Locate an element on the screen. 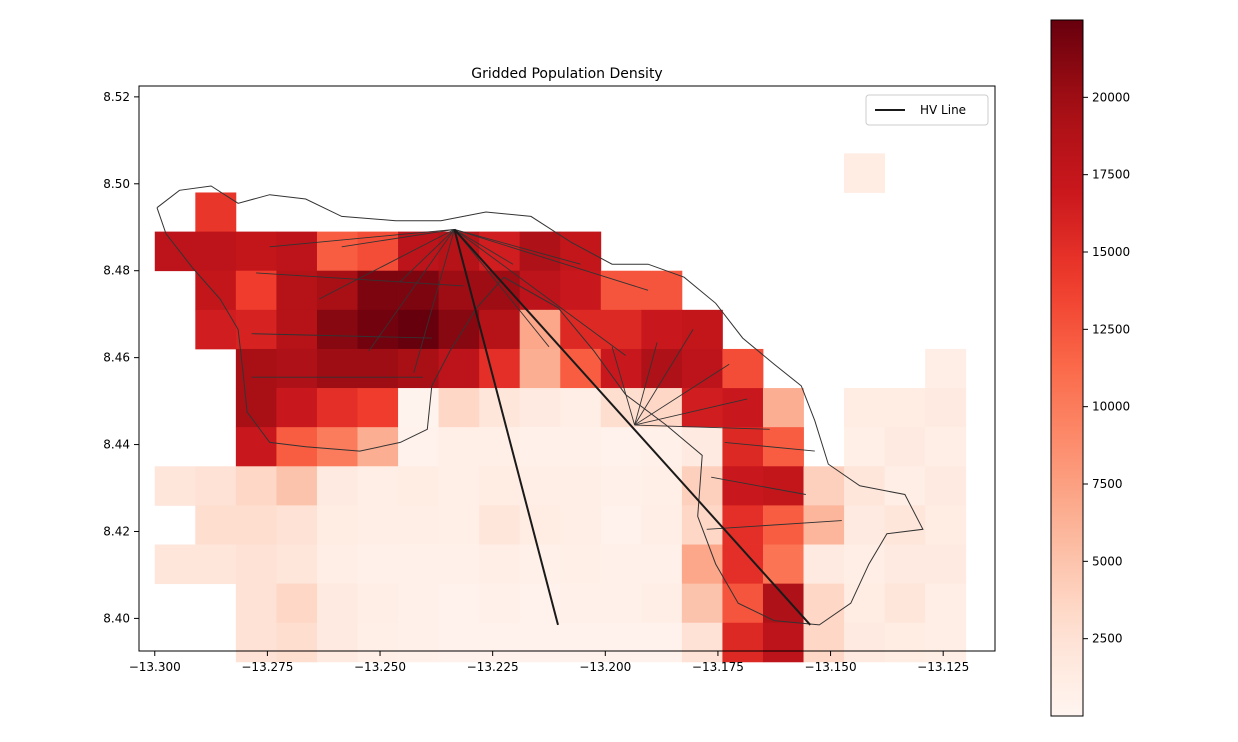  x-tick-label: −13.250 is located at coordinates (380, 667).